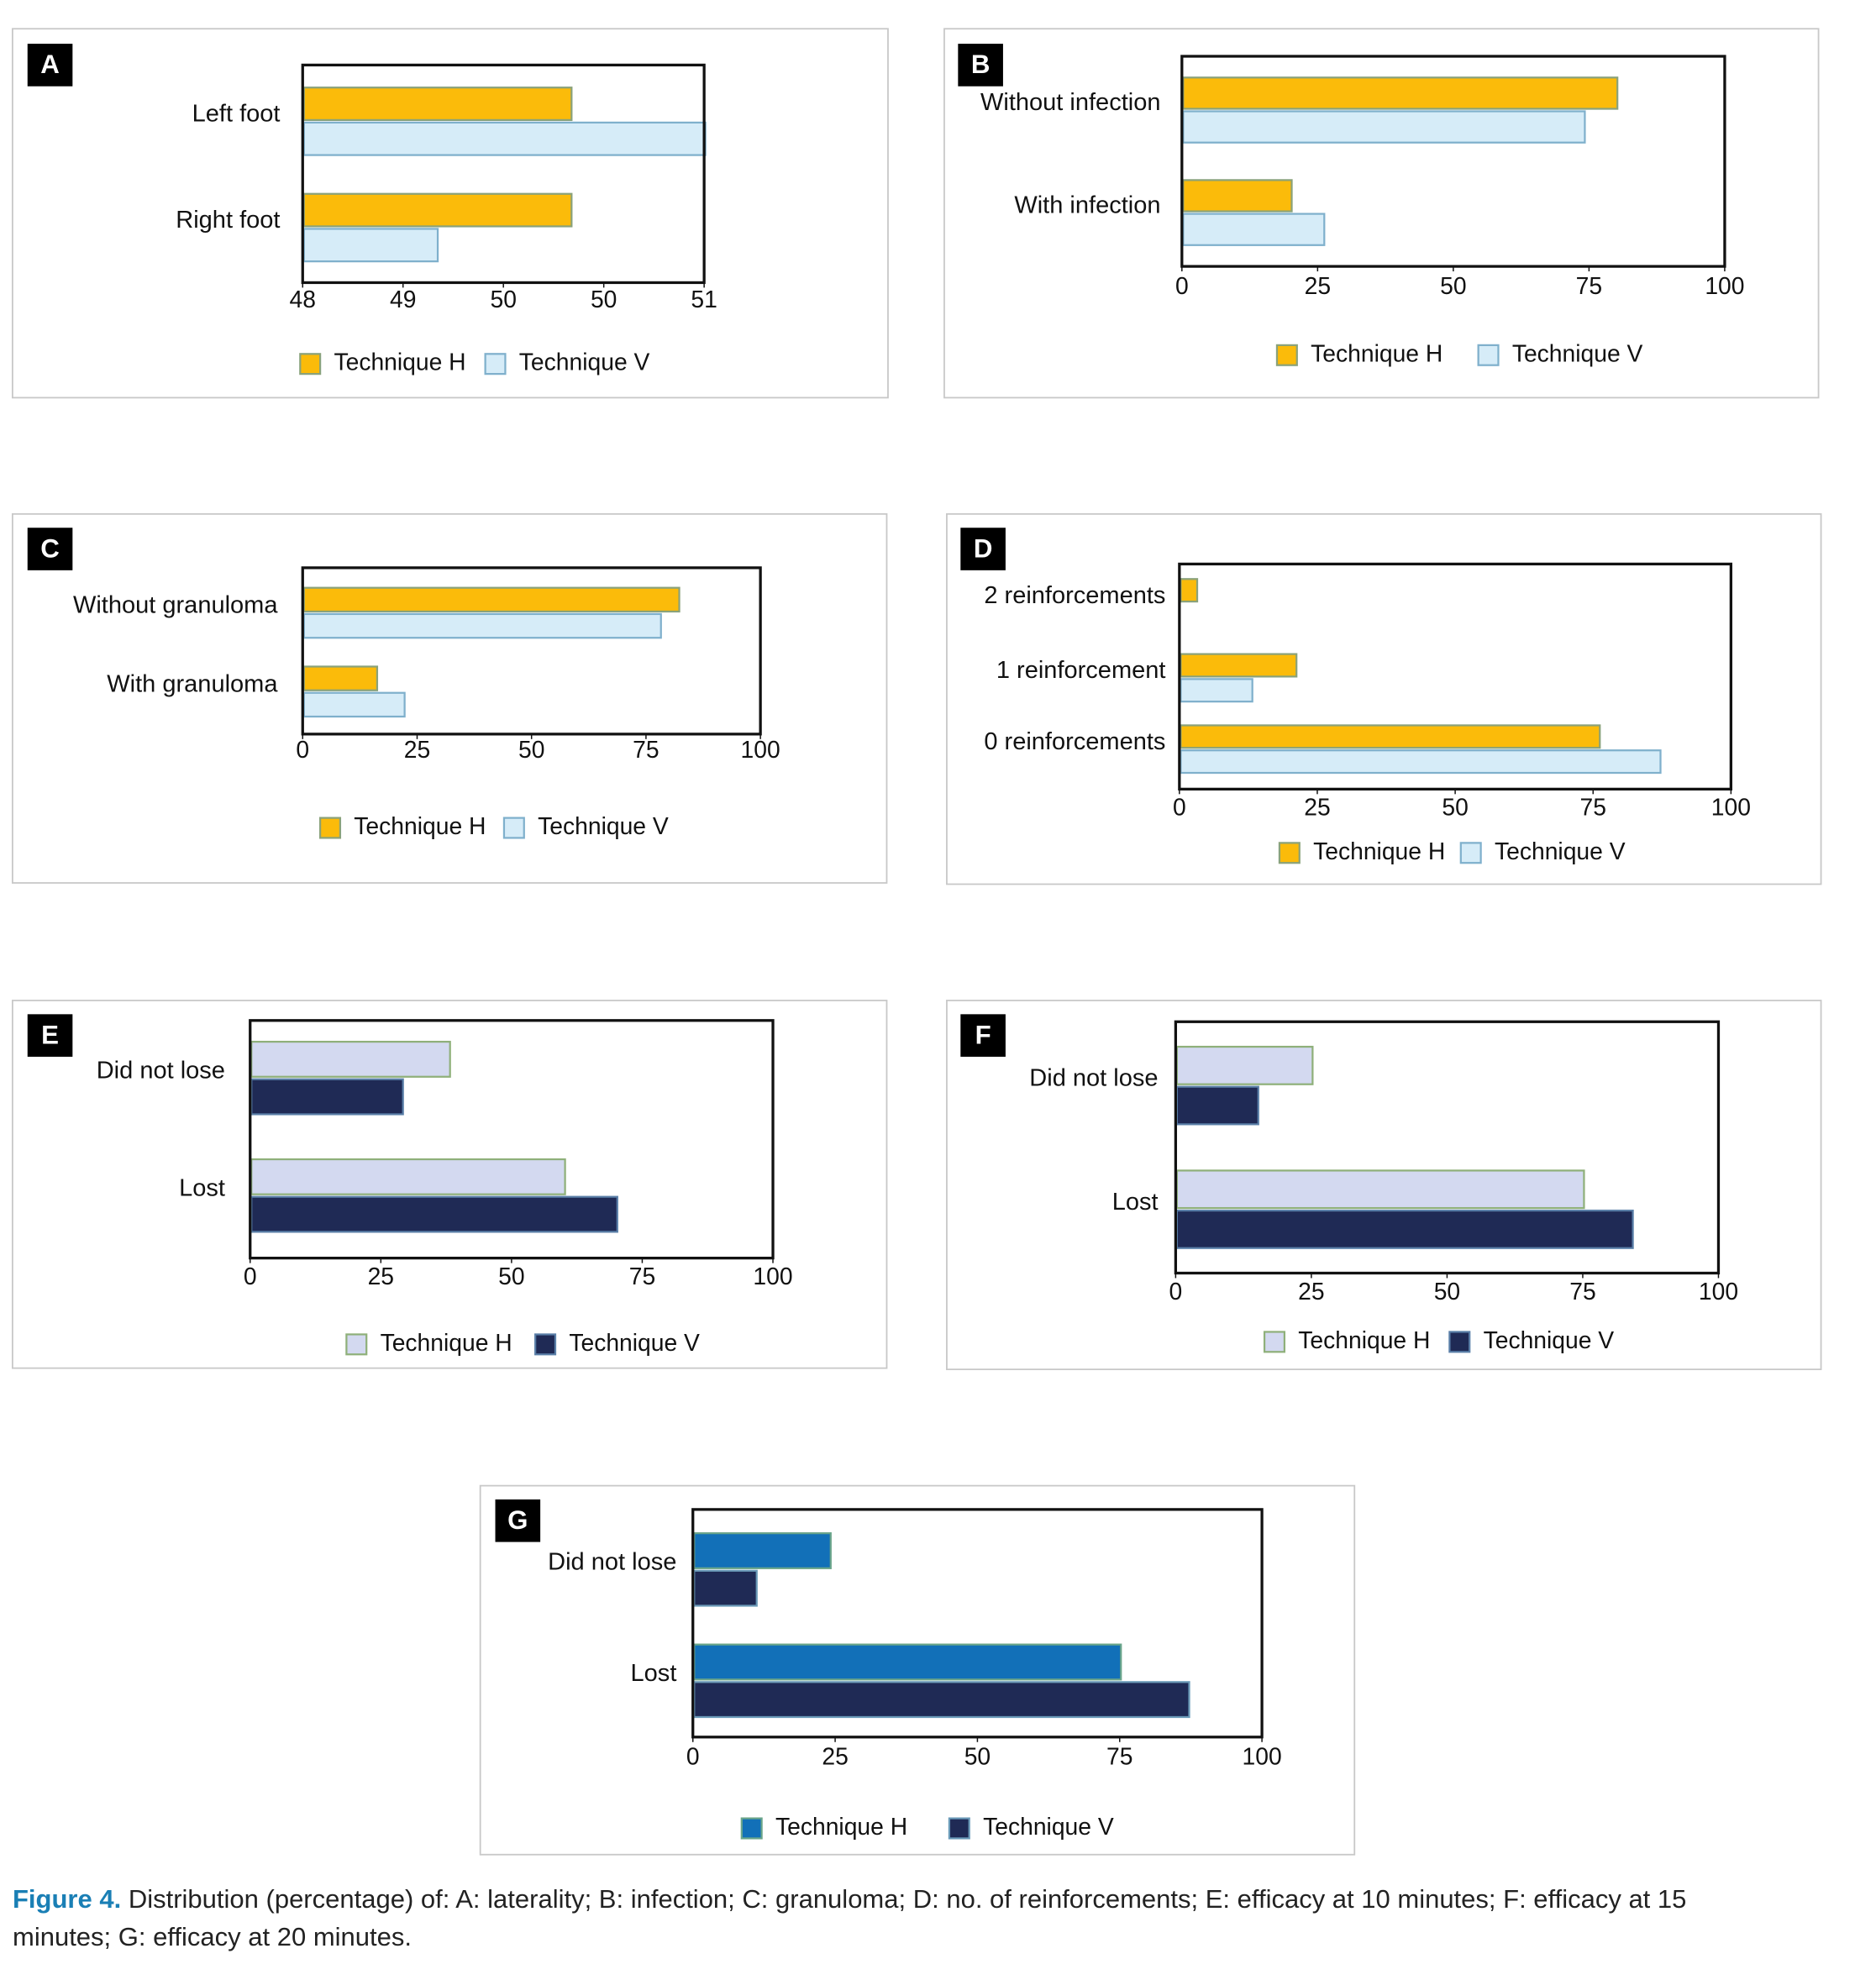 The image size is (1876, 1980). Describe the element at coordinates (193, 683) in the screenshot. I see `category-label: With granuloma` at that location.